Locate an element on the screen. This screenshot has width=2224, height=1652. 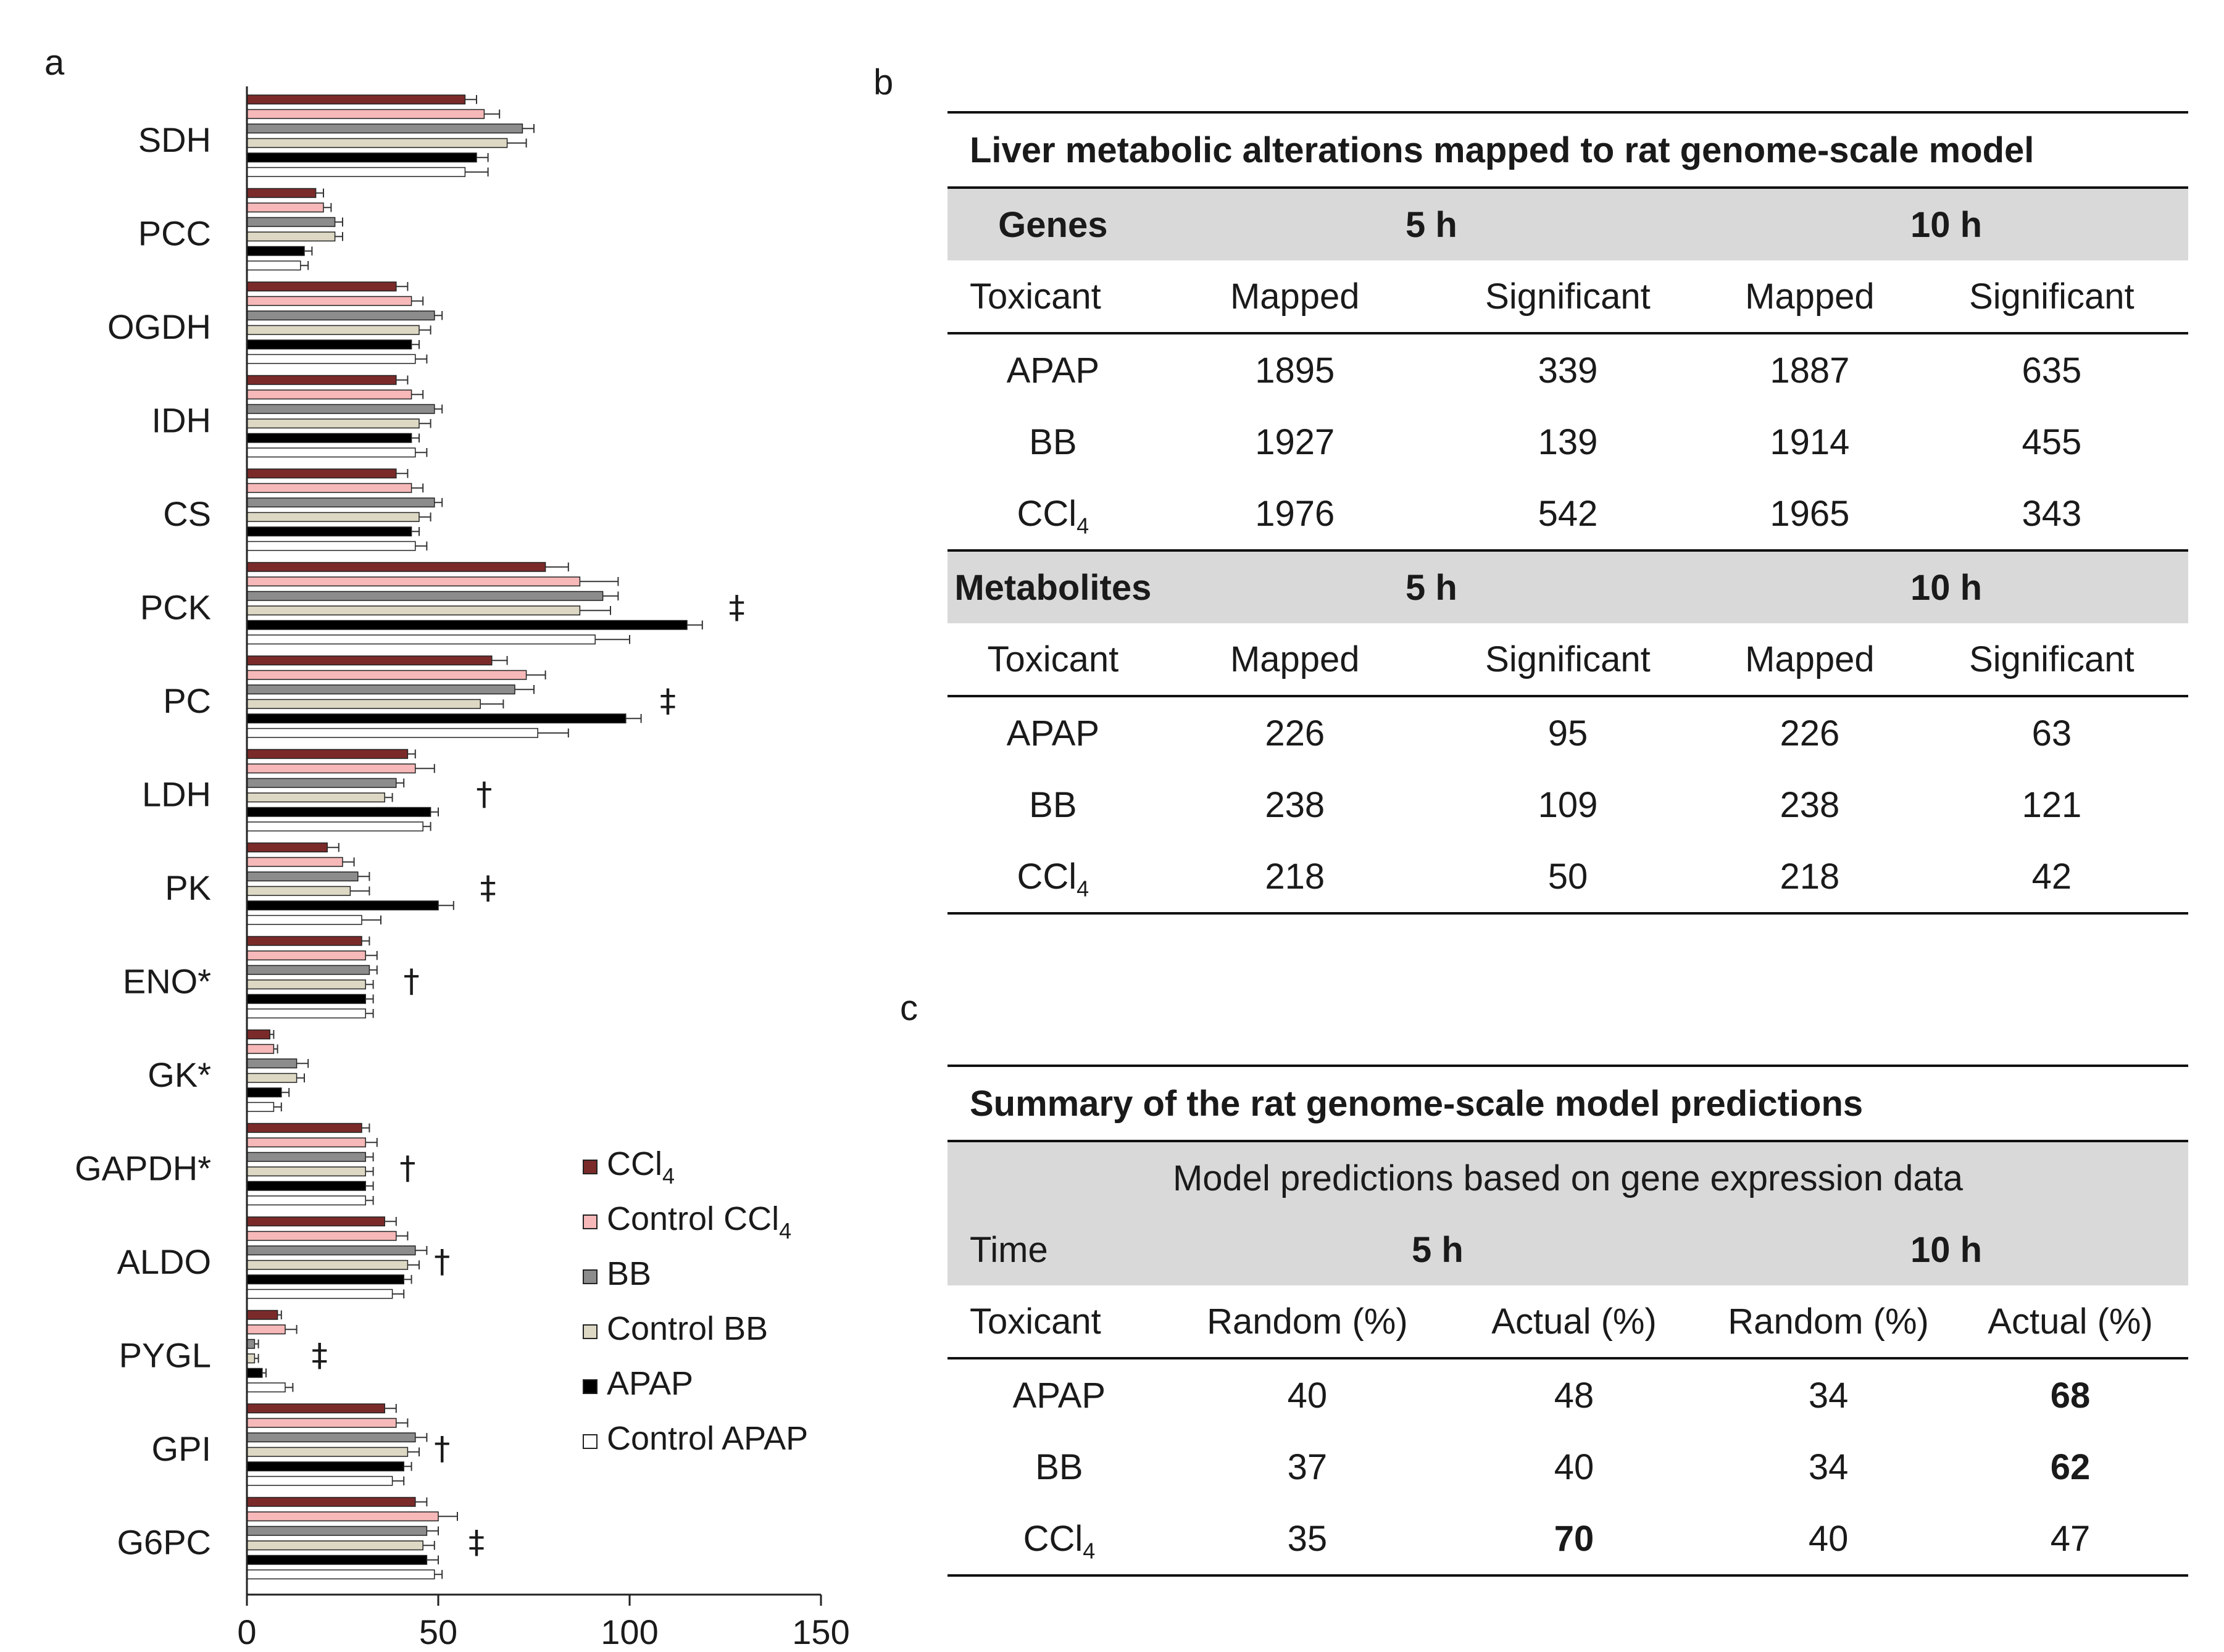
cell: 1976 is located at coordinates (1295, 515).